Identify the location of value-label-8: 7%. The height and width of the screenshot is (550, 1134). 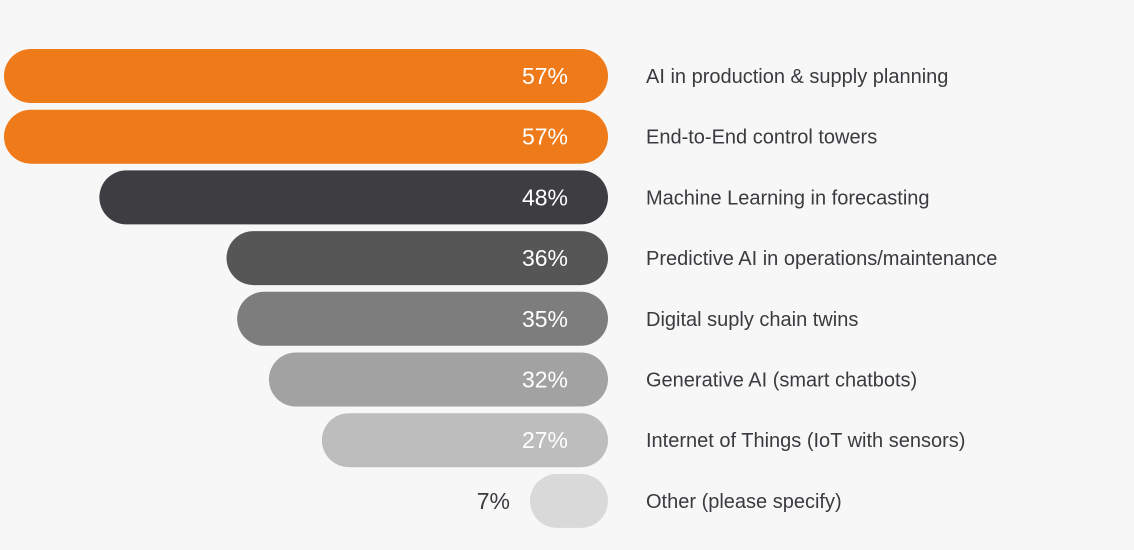
(493, 501).